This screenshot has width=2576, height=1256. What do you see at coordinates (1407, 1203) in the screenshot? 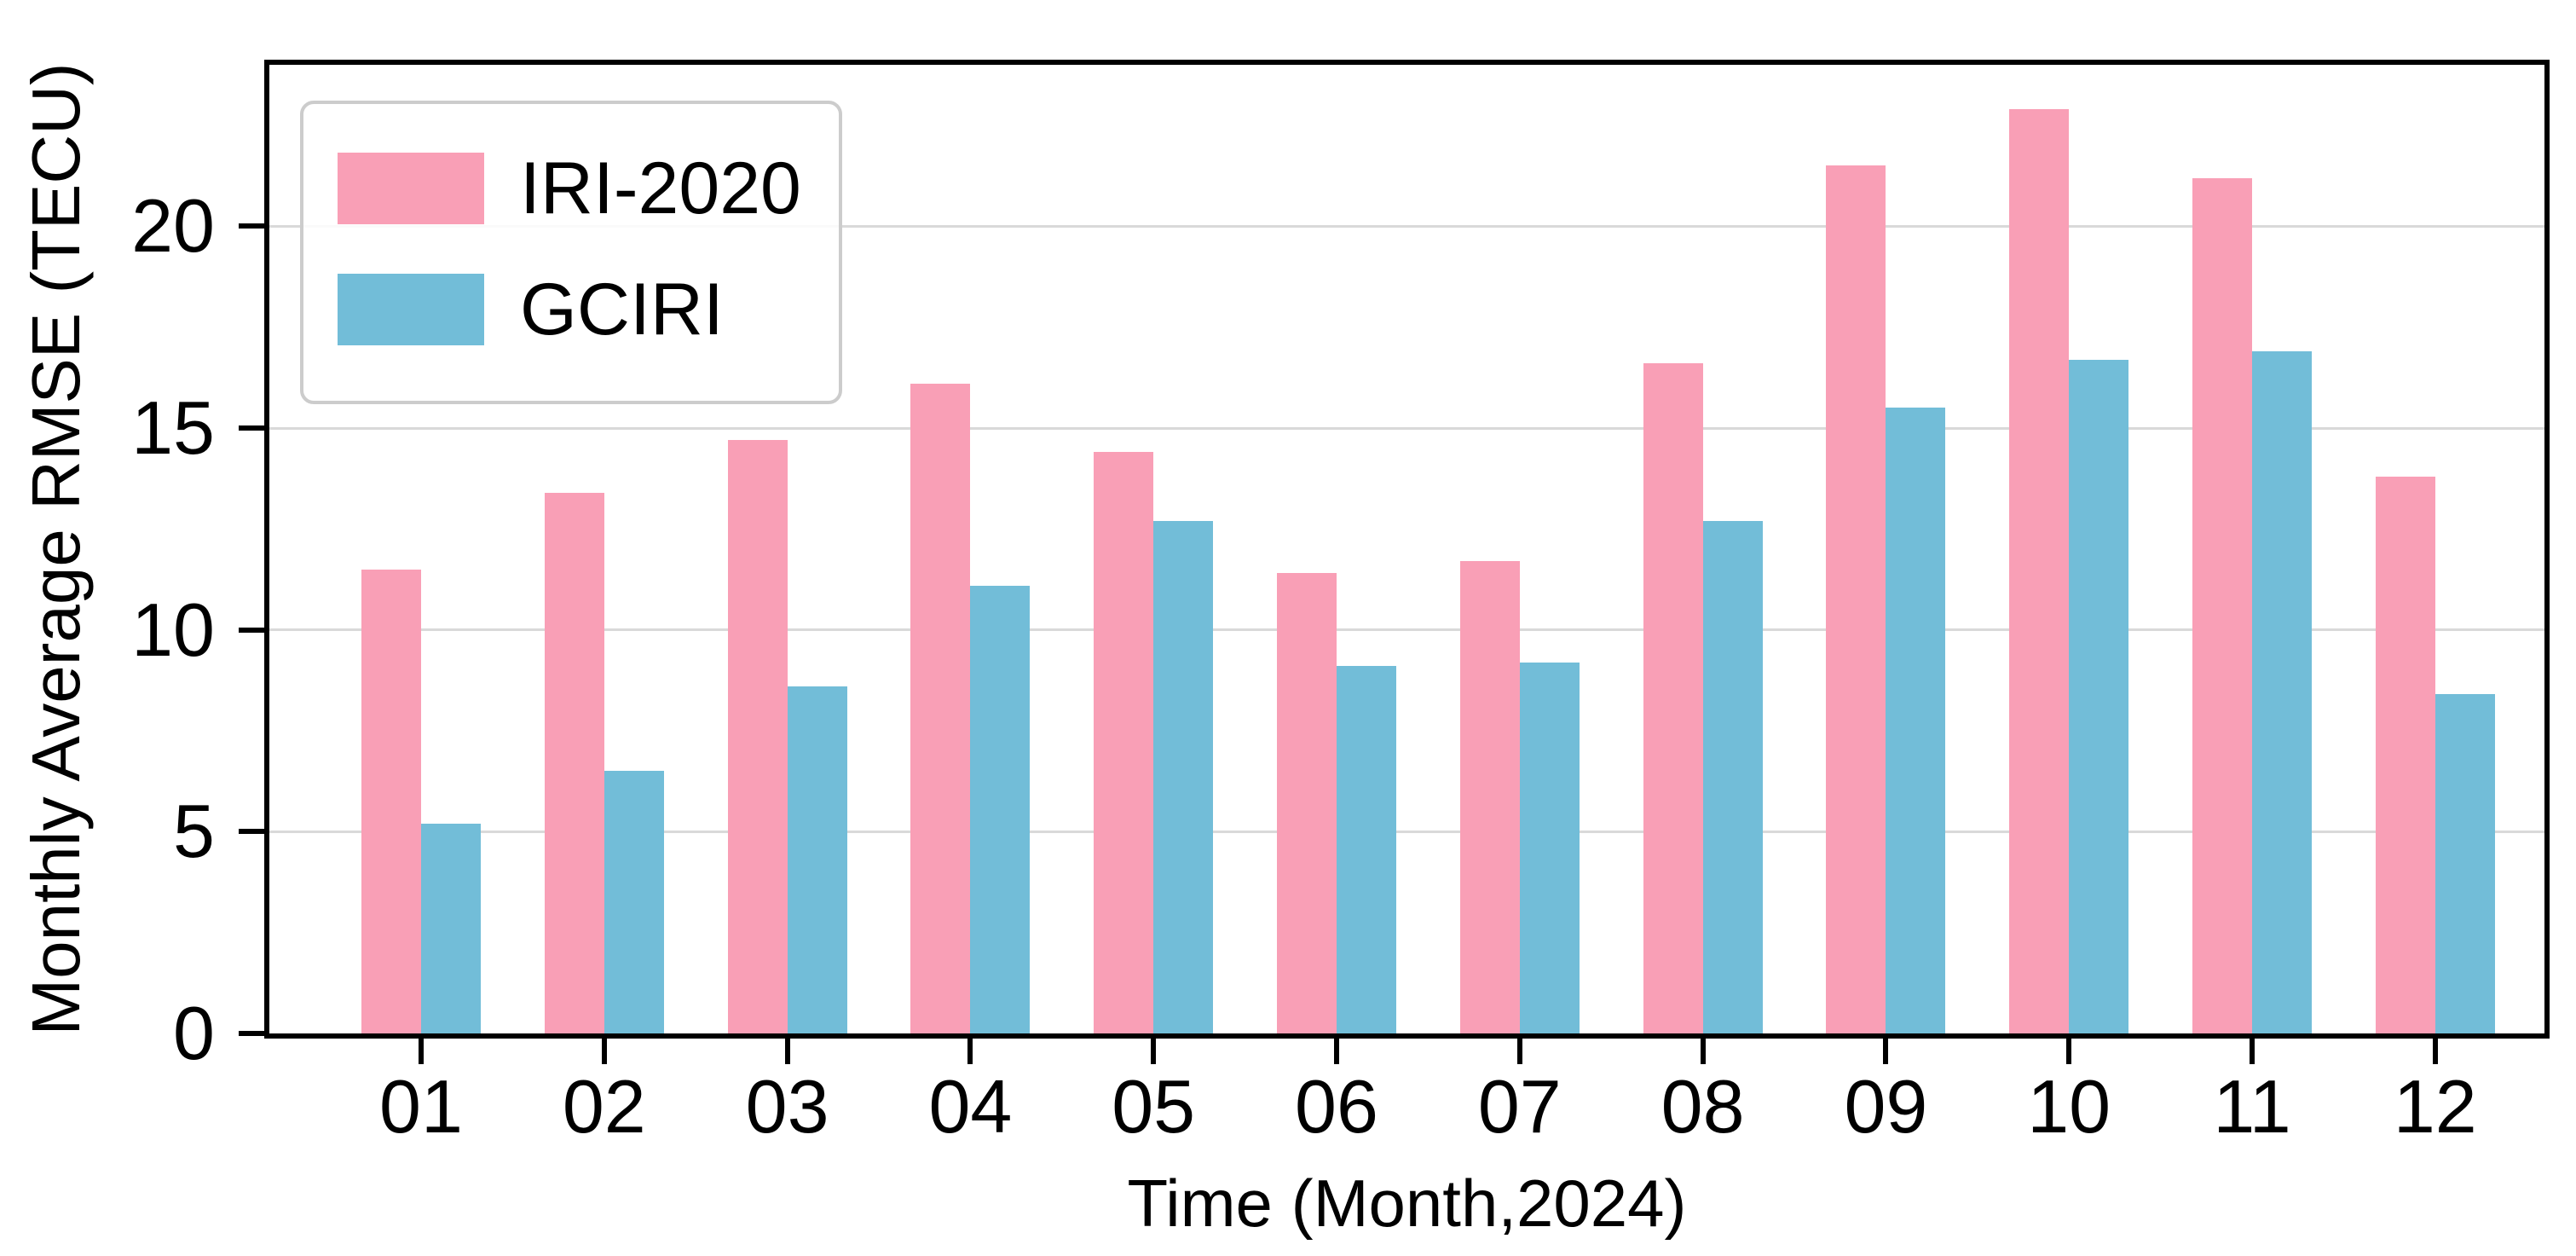
I see `x-axis-label: Time (Month,2024)` at bounding box center [1407, 1203].